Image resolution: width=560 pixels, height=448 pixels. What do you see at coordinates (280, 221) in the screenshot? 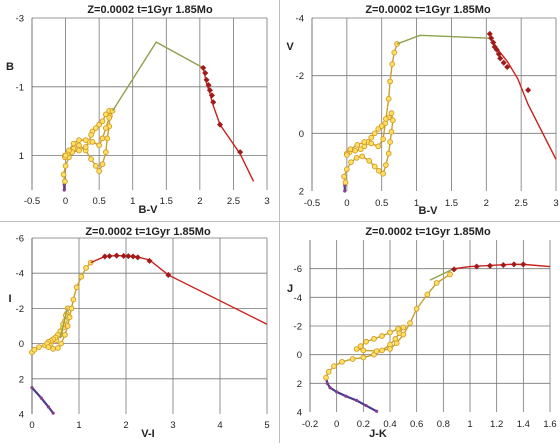
I see `panel-divider` at bounding box center [280, 221].